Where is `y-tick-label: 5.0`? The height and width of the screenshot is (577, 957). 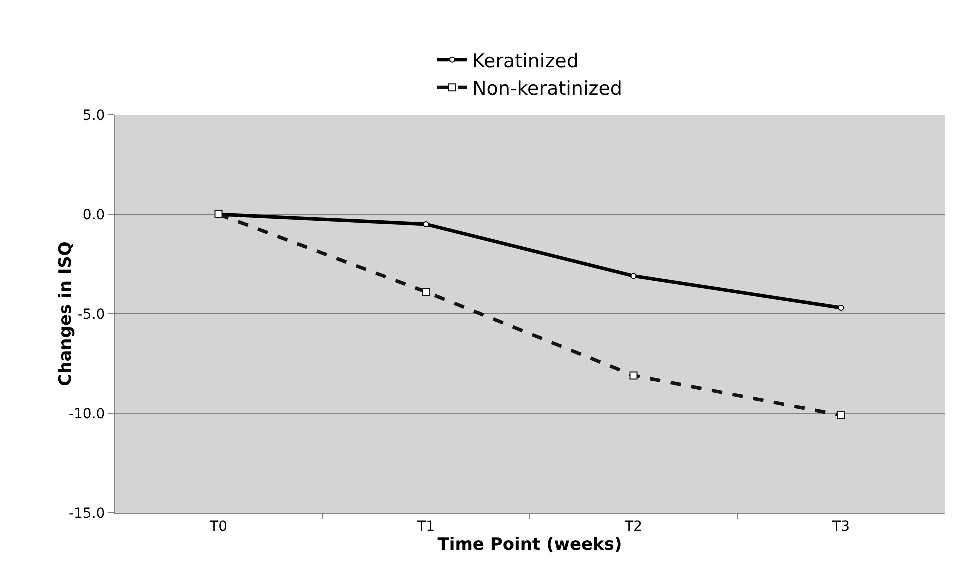
y-tick-label: 5.0 is located at coordinates (94, 116).